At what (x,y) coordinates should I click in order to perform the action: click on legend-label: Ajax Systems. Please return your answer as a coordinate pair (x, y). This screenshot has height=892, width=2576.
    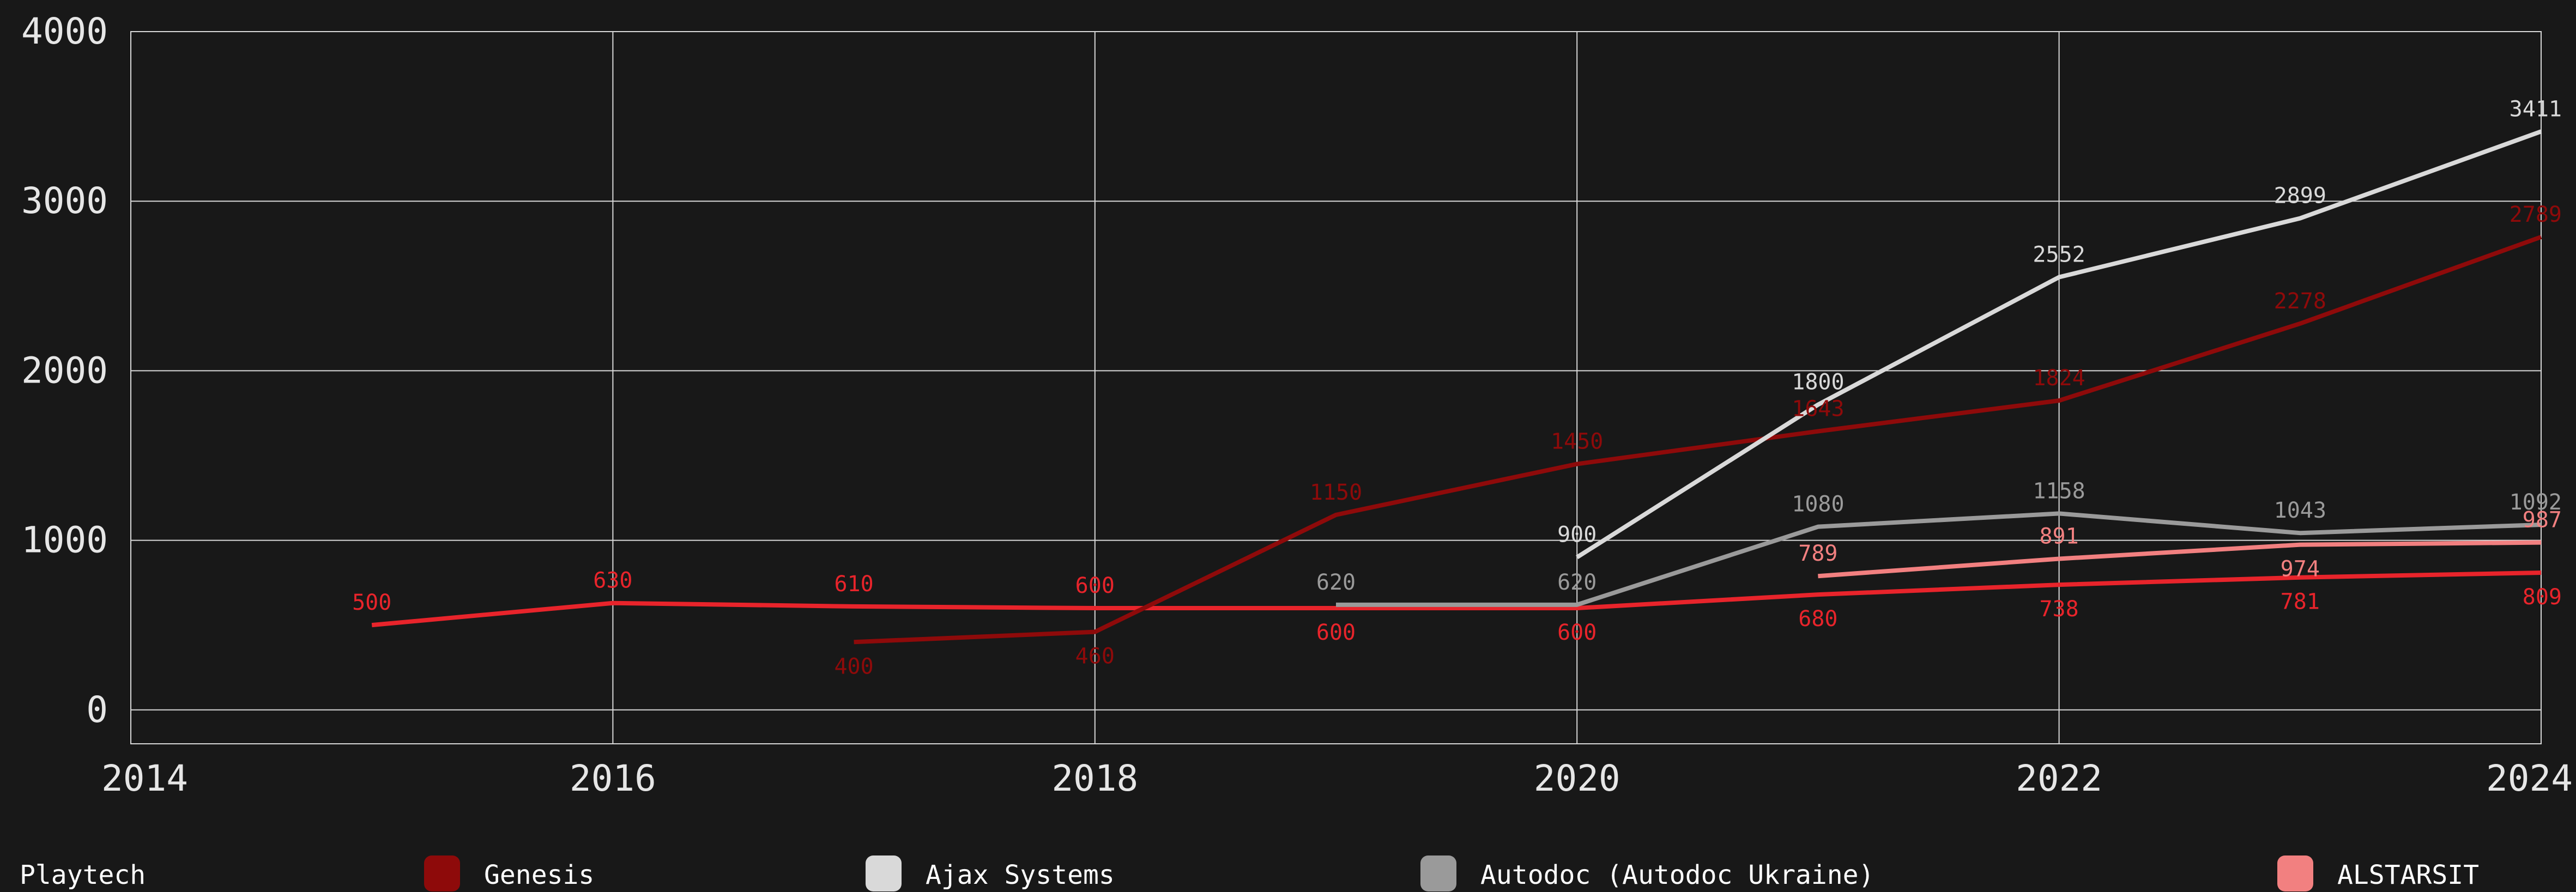
    Looking at the image, I should click on (1020, 875).